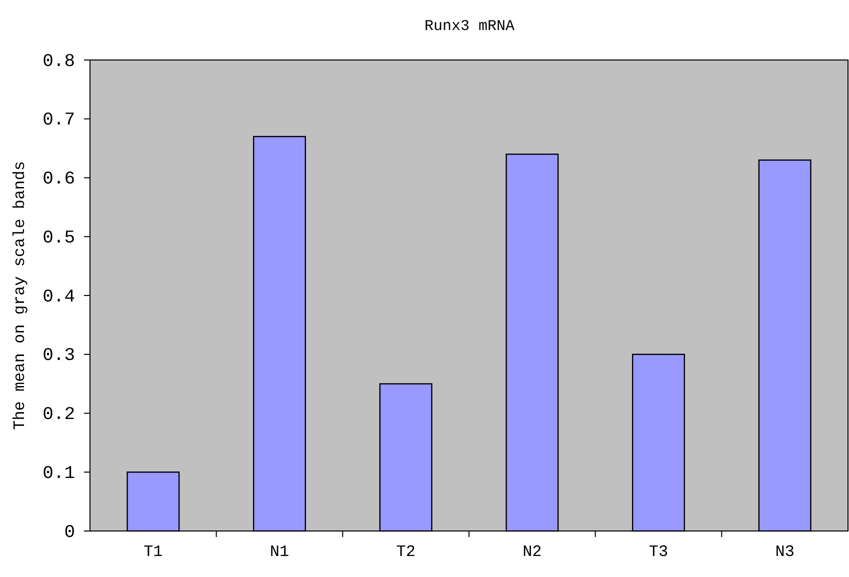  I want to click on x-tick-label: N3, so click(784, 552).